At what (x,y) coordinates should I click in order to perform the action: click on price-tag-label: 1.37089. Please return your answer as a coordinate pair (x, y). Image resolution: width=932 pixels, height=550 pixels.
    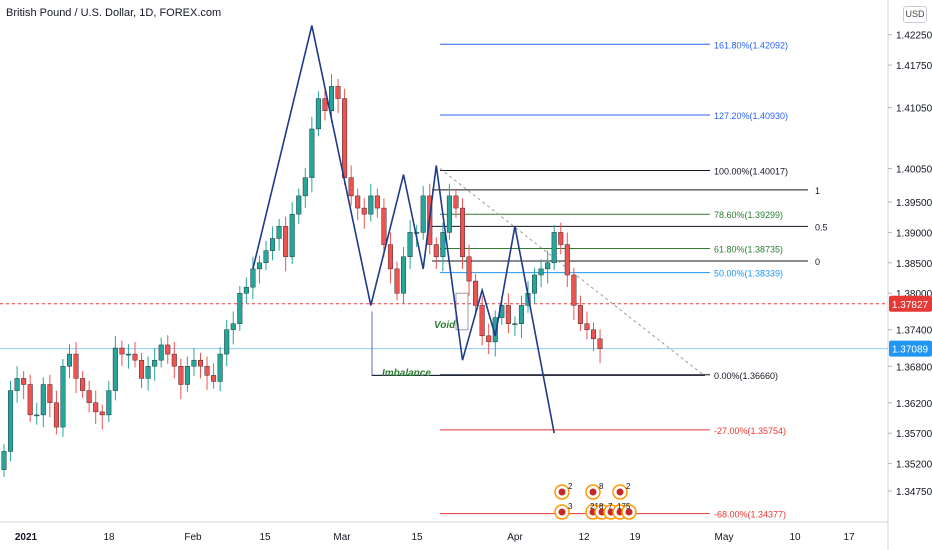
    Looking at the image, I should click on (910, 350).